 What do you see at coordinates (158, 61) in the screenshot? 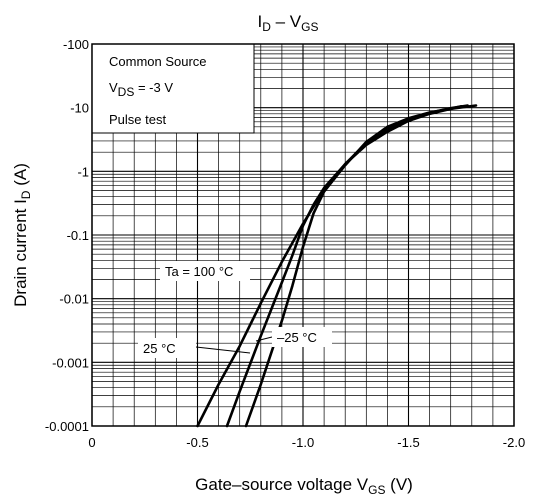
I see `conditions-line-common-source: Common Source` at bounding box center [158, 61].